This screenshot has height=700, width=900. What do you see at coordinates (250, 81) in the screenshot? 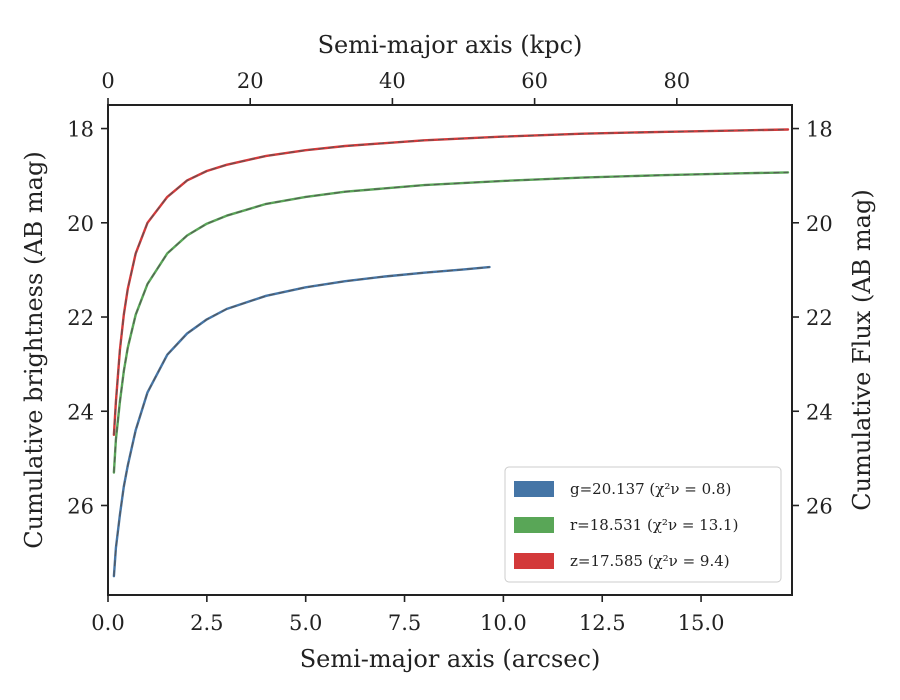
I see `top-x-tick-label: 20` at bounding box center [250, 81].